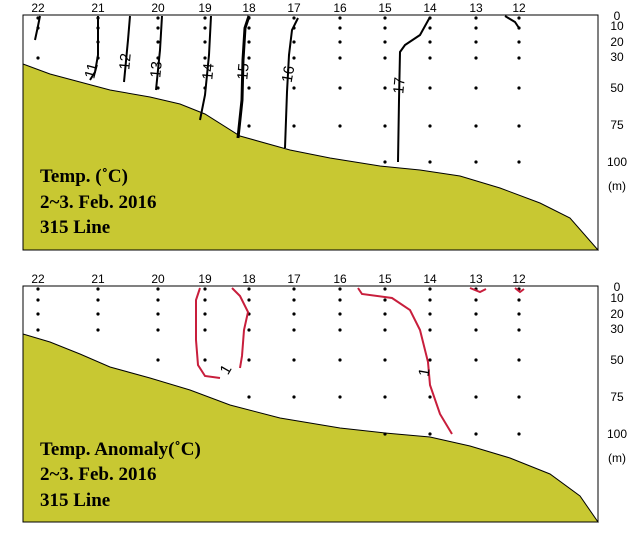 The width and height of the screenshot is (631, 545). I want to click on contour-label: 16, so click(289, 74).